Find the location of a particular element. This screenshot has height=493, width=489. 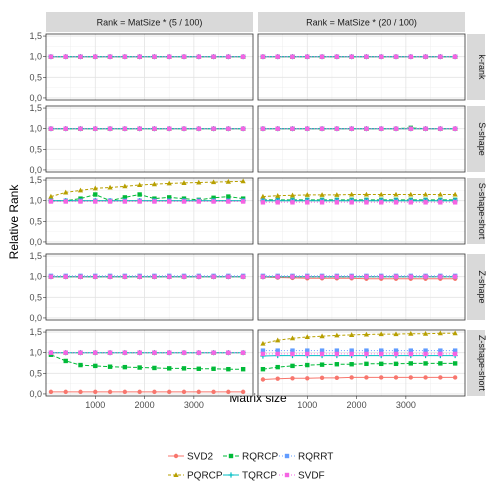

column-strip-label: Rank = MatSize * (20 / 100) is located at coordinates (361, 23).